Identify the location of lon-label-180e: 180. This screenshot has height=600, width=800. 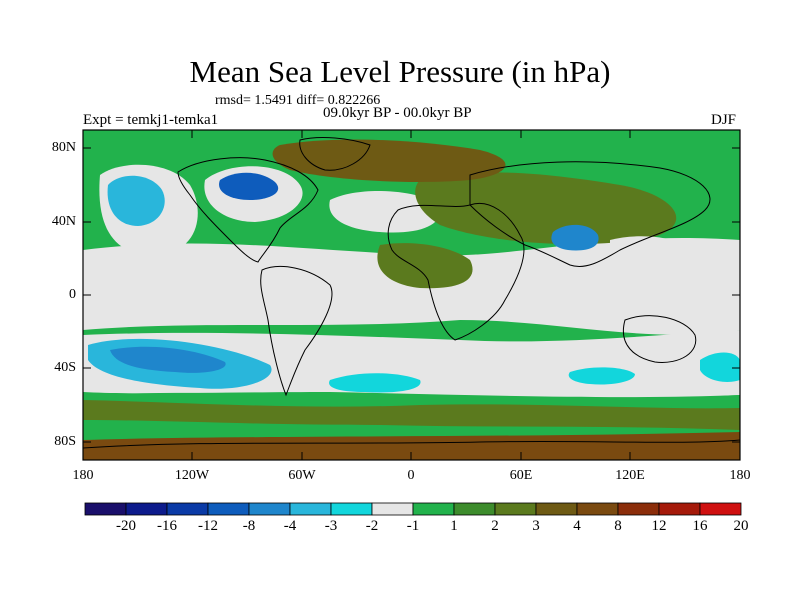
(740, 475).